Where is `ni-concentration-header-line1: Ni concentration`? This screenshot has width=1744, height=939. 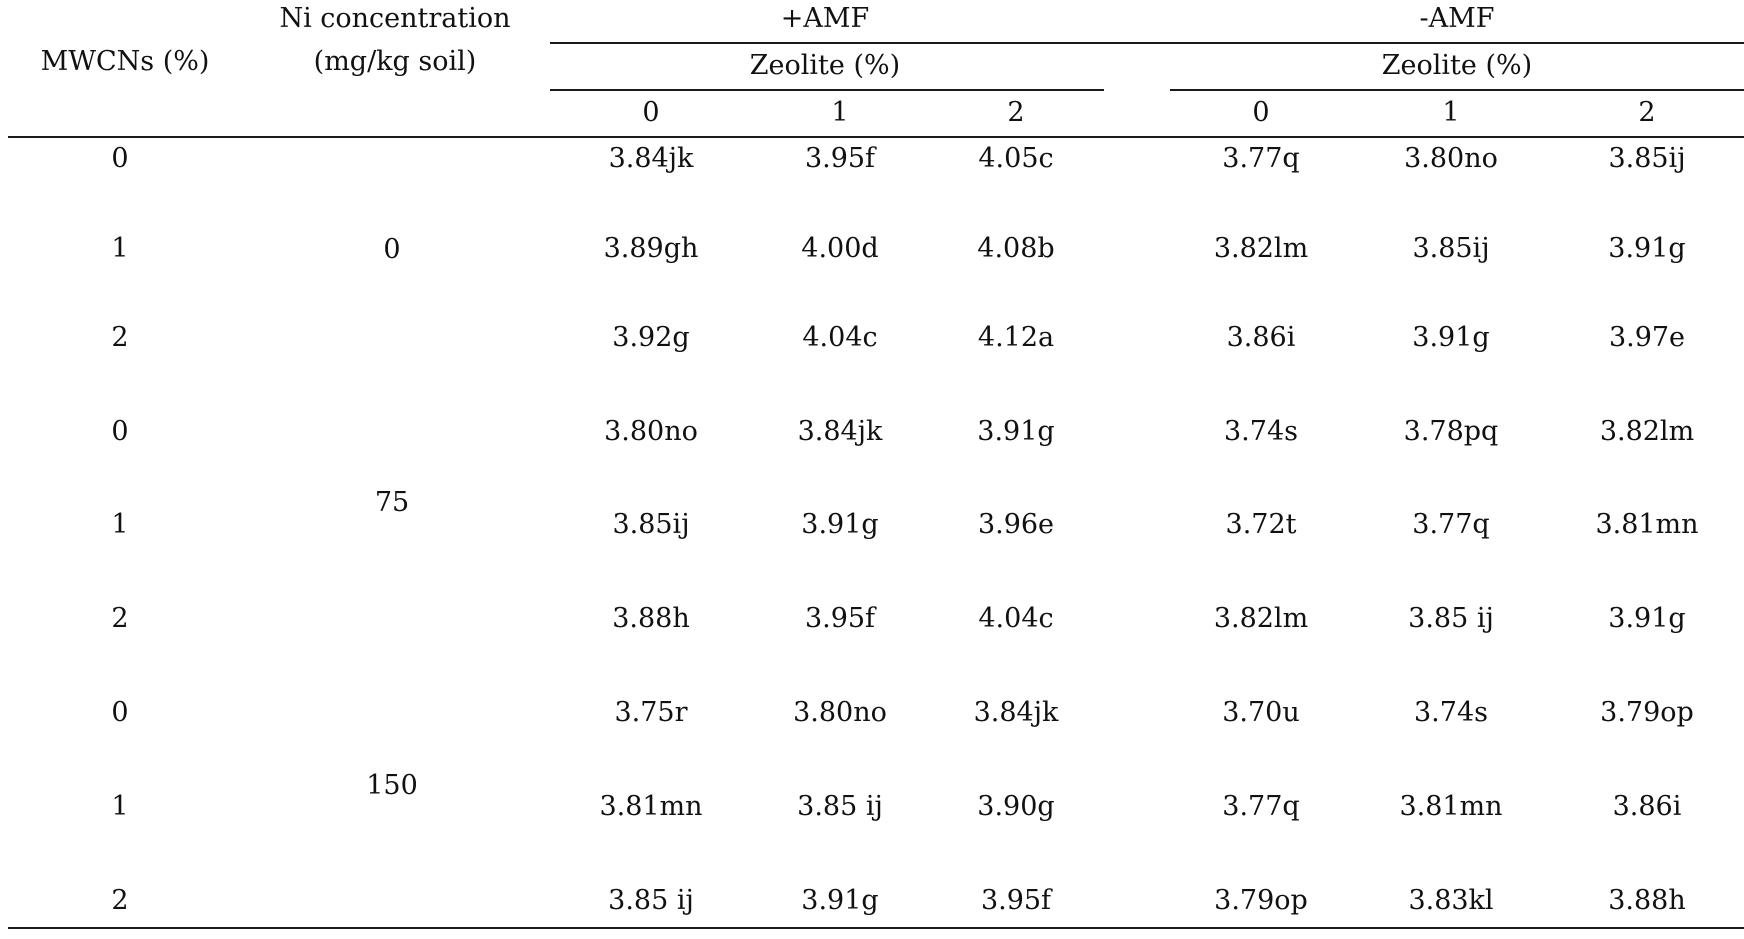
ni-concentration-header-line1: Ni concentration is located at coordinates (395, 18).